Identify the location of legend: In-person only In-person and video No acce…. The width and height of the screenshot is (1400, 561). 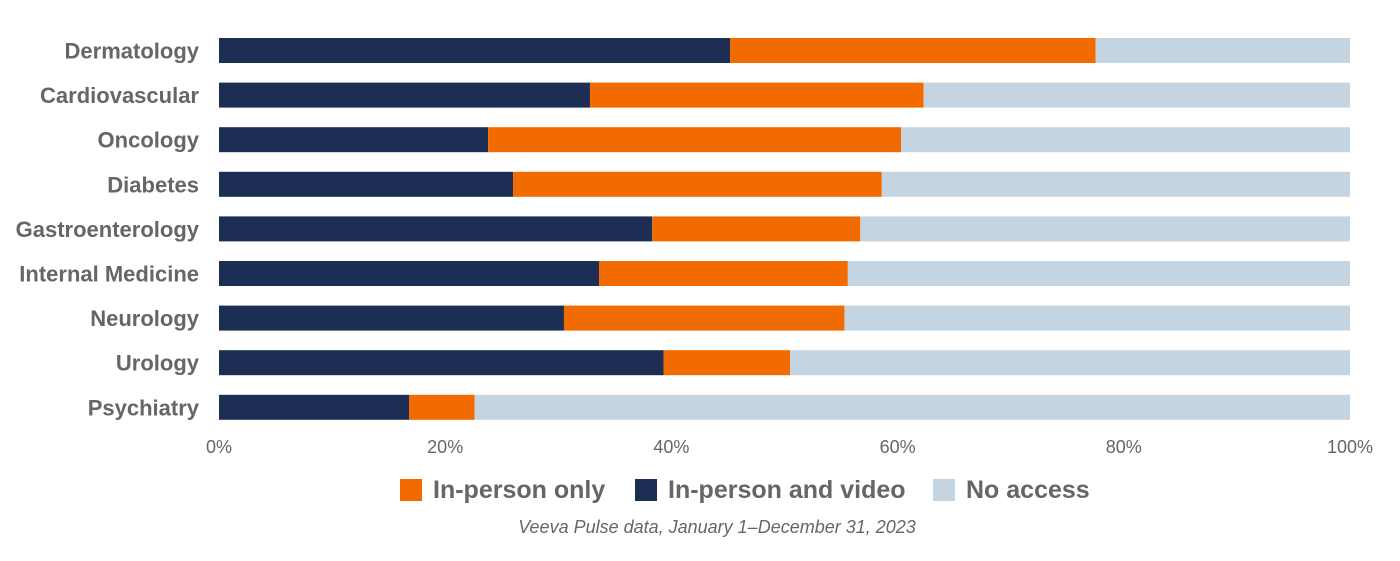
(745, 490).